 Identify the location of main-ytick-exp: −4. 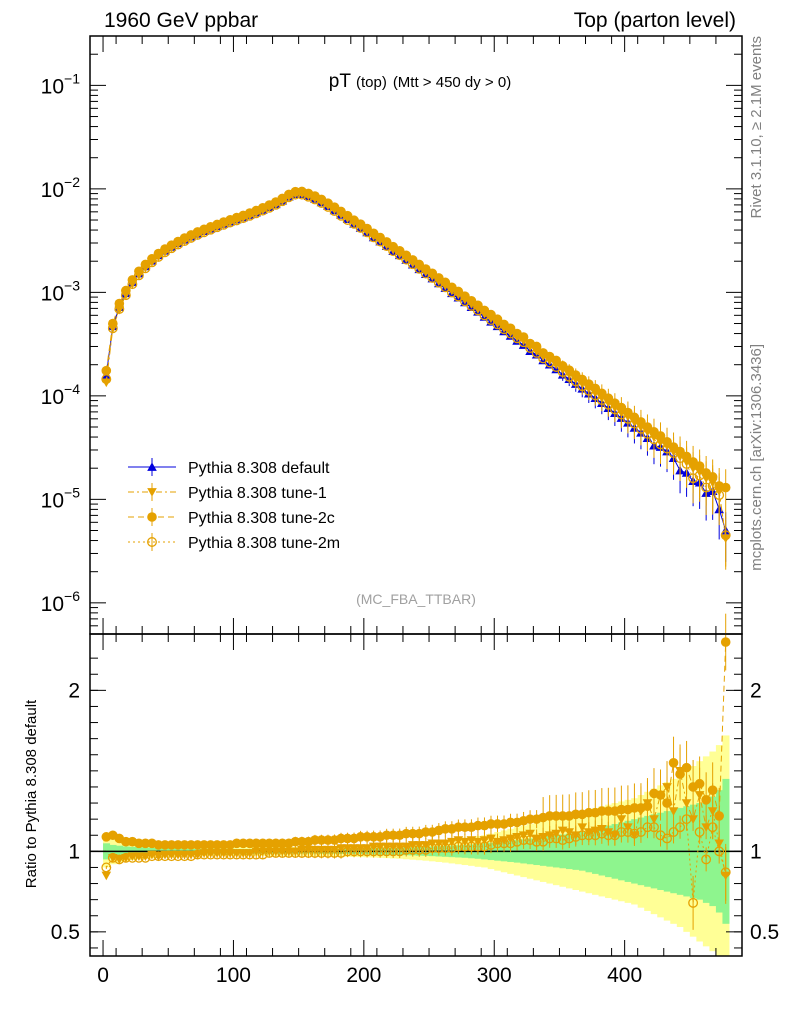
(72, 389).